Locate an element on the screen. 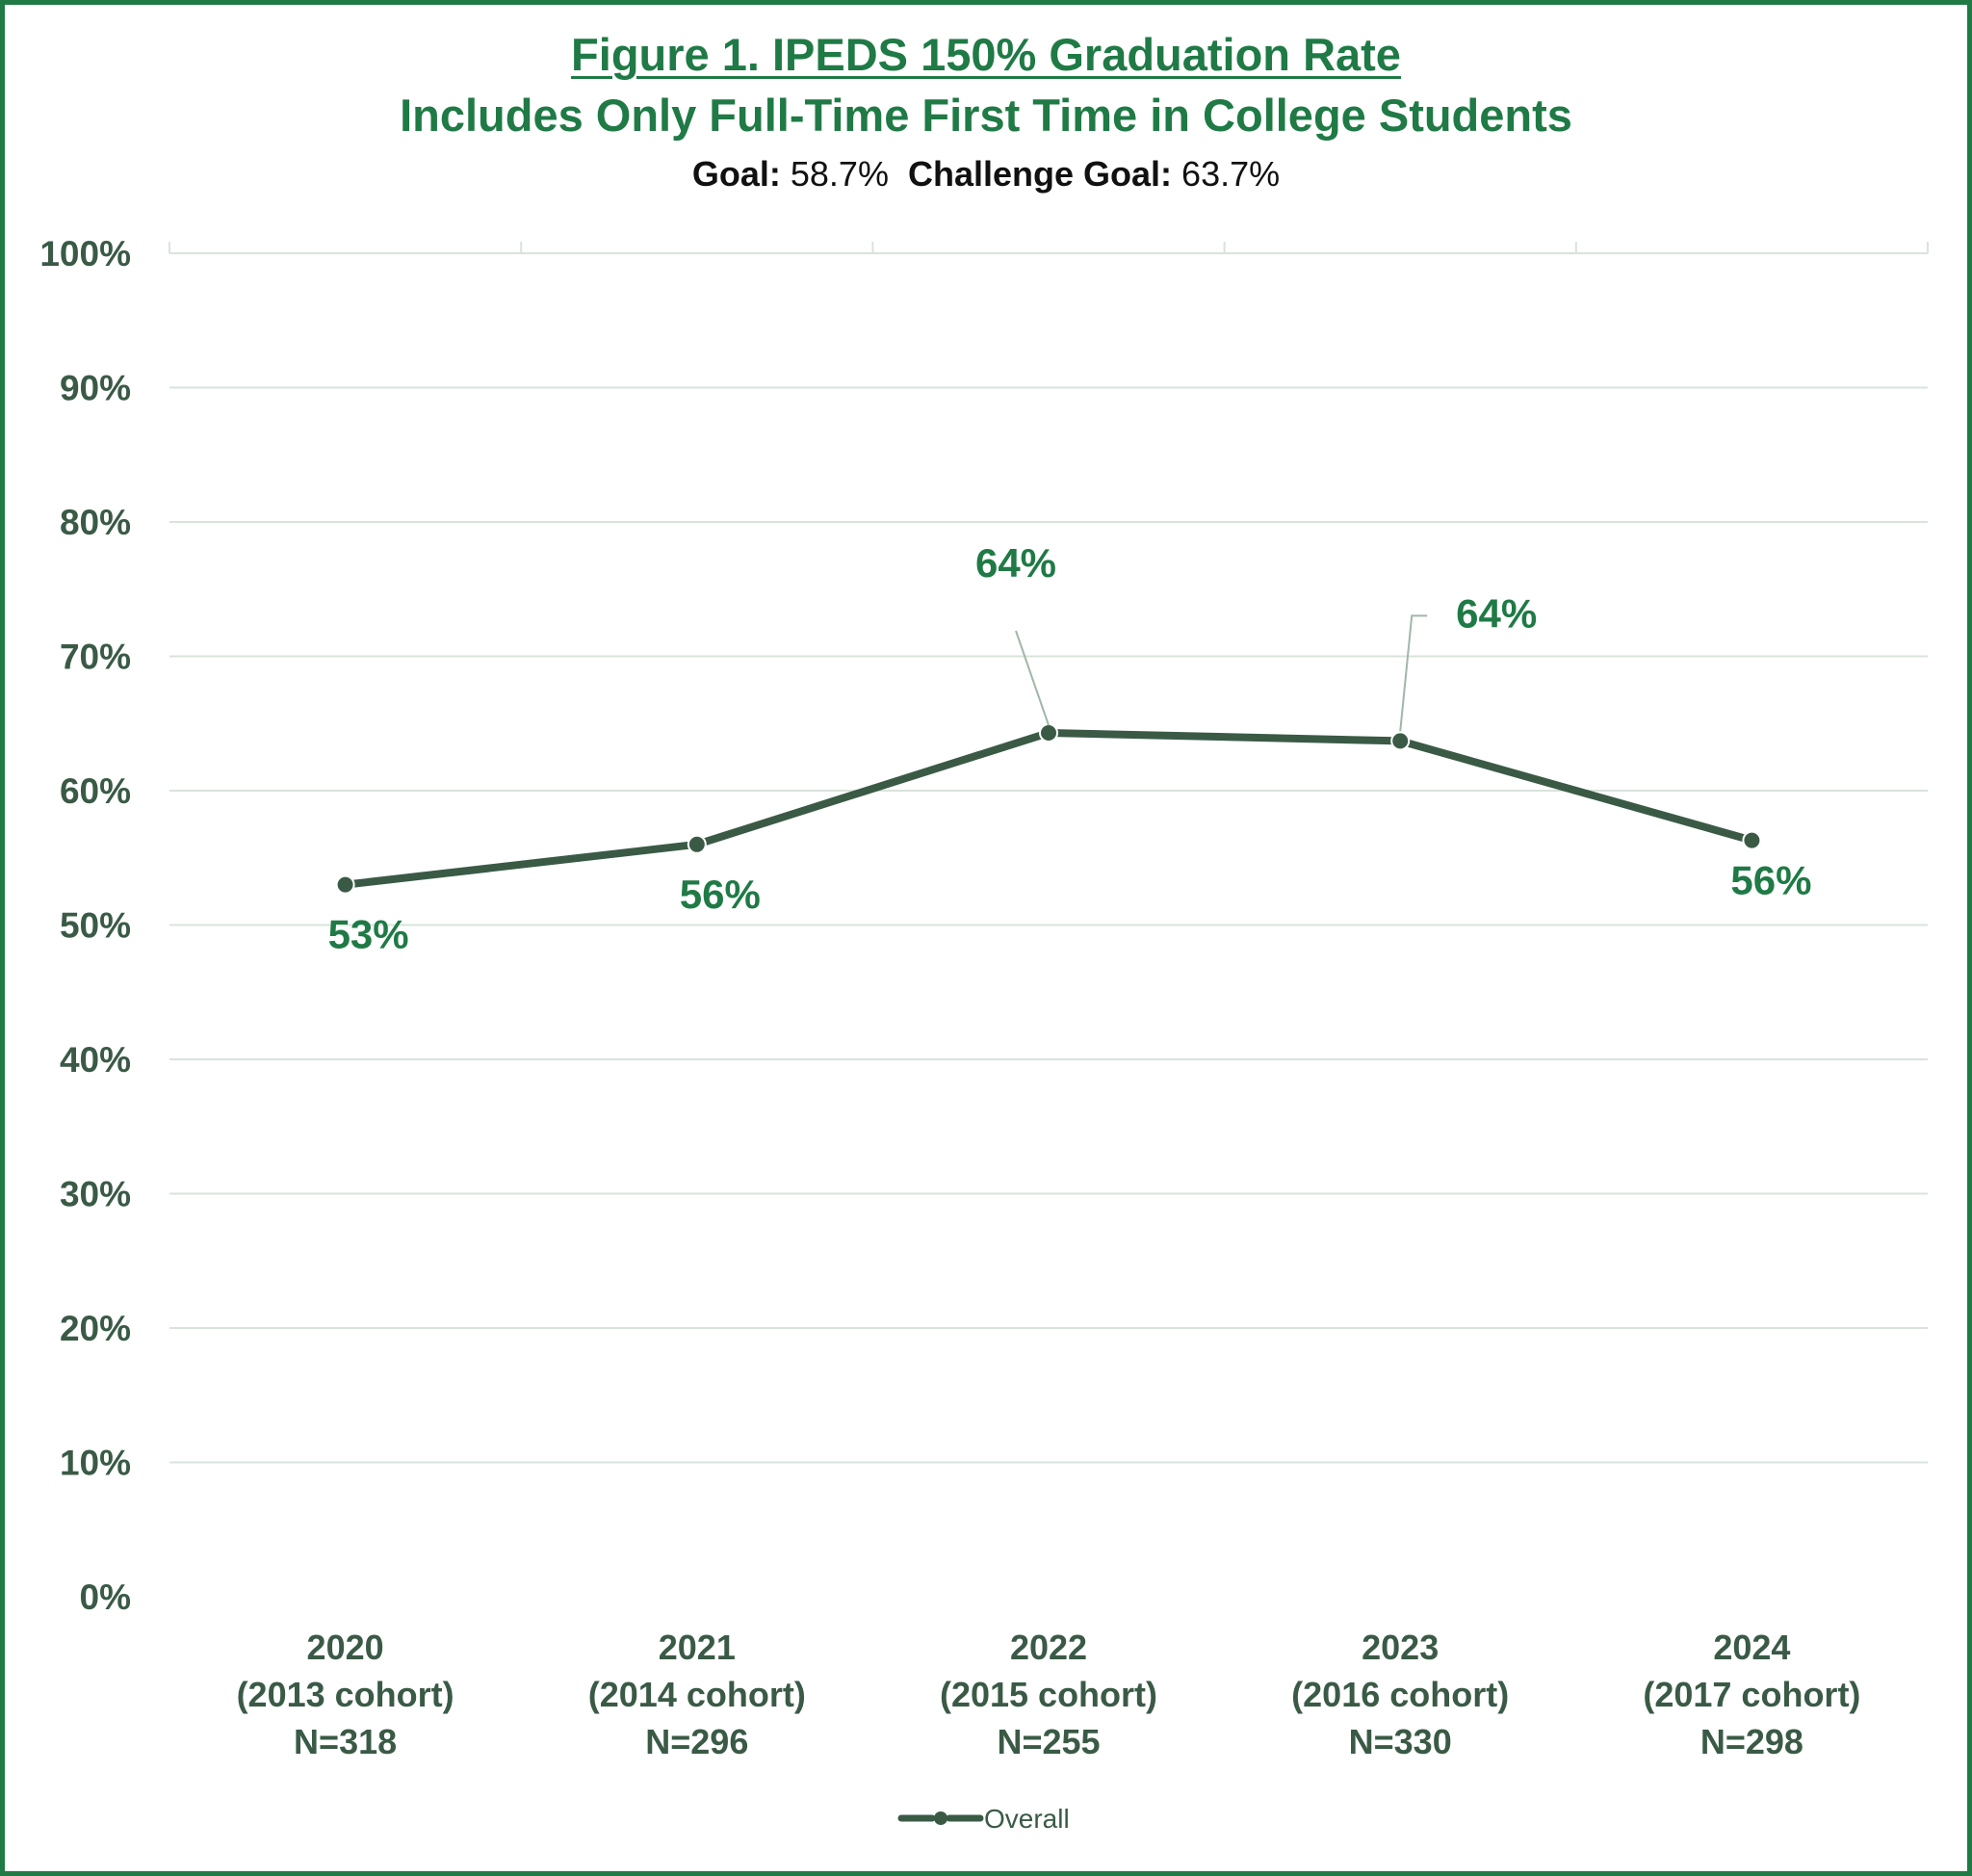 The width and height of the screenshot is (1972, 1876). series-overall is located at coordinates (1048, 809).